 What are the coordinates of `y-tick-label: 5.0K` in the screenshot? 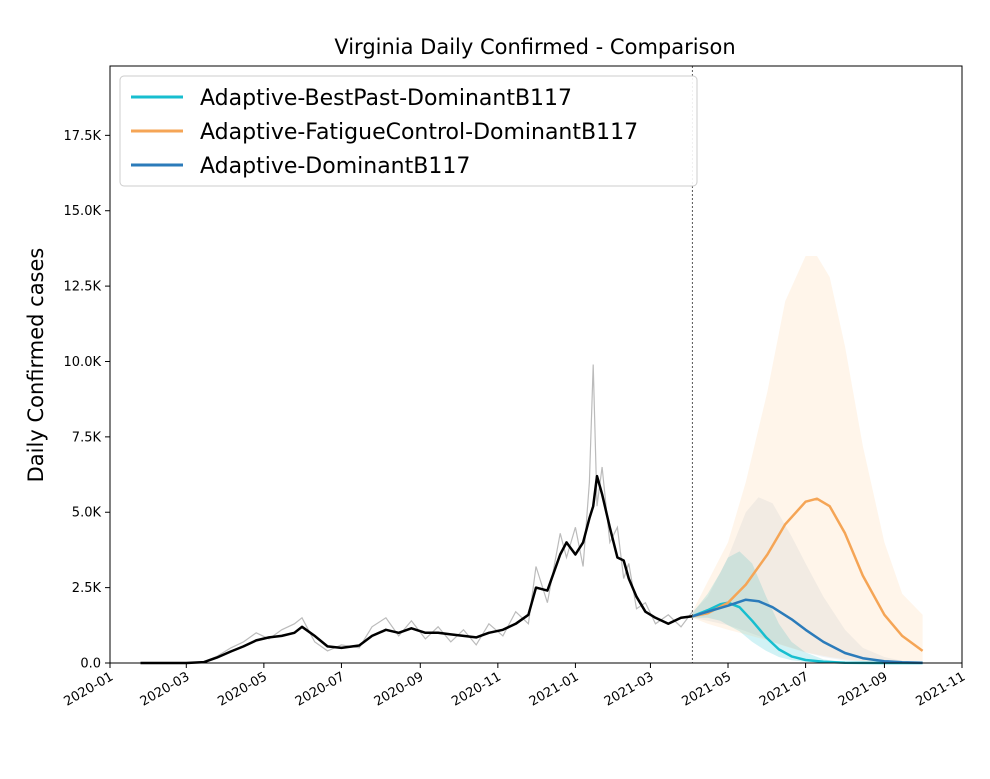 It's located at (87, 513).